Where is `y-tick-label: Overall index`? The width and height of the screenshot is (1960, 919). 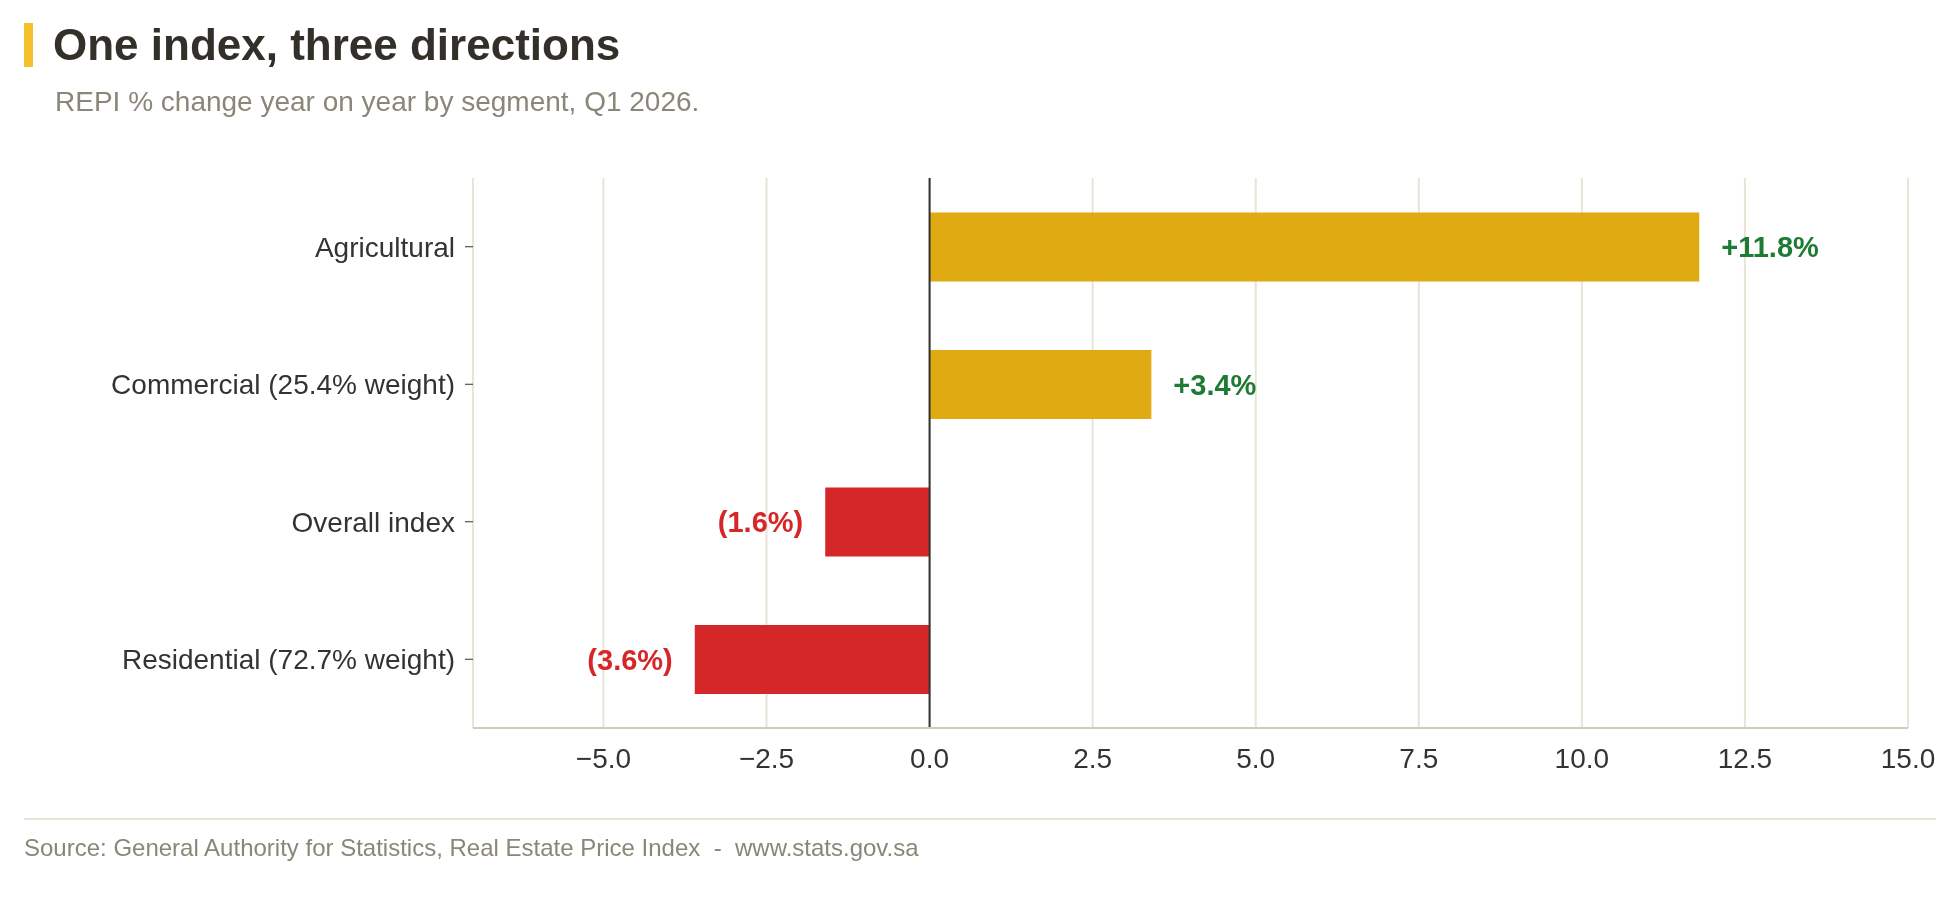 y-tick-label: Overall index is located at coordinates (373, 522).